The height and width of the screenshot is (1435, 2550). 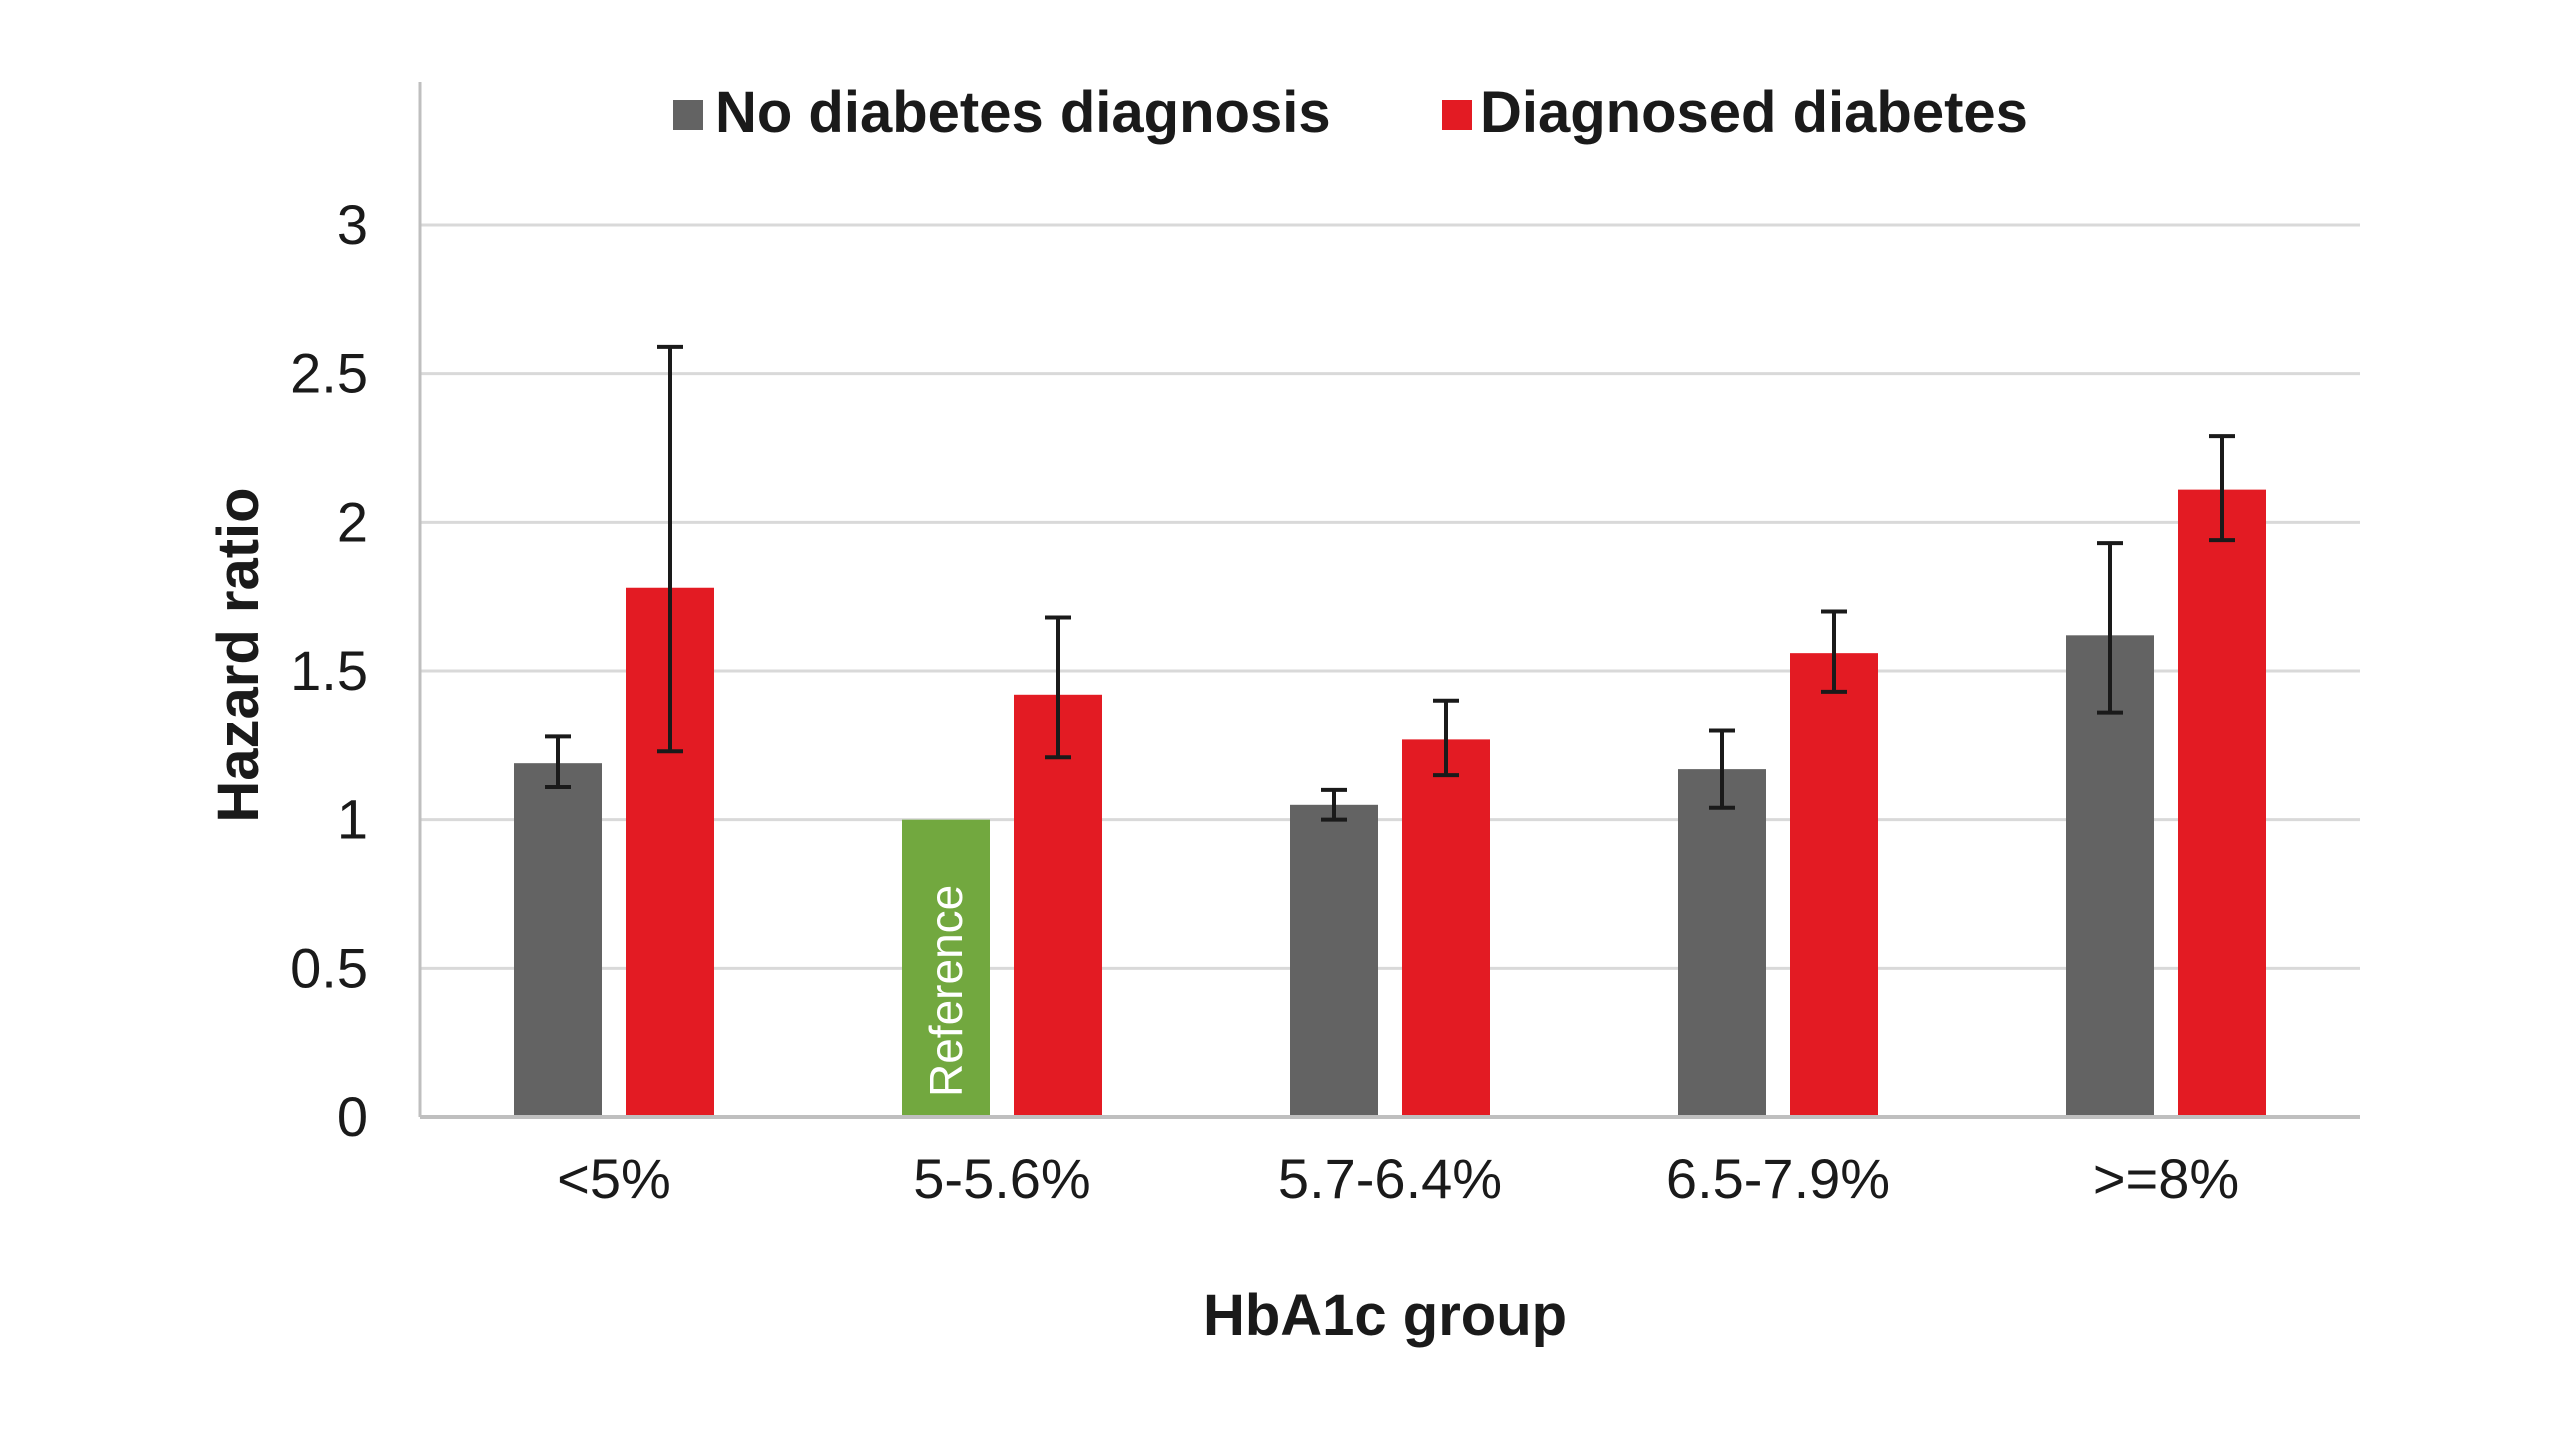 I want to click on x-tick-label: >=8%, so click(x=2166, y=1178).